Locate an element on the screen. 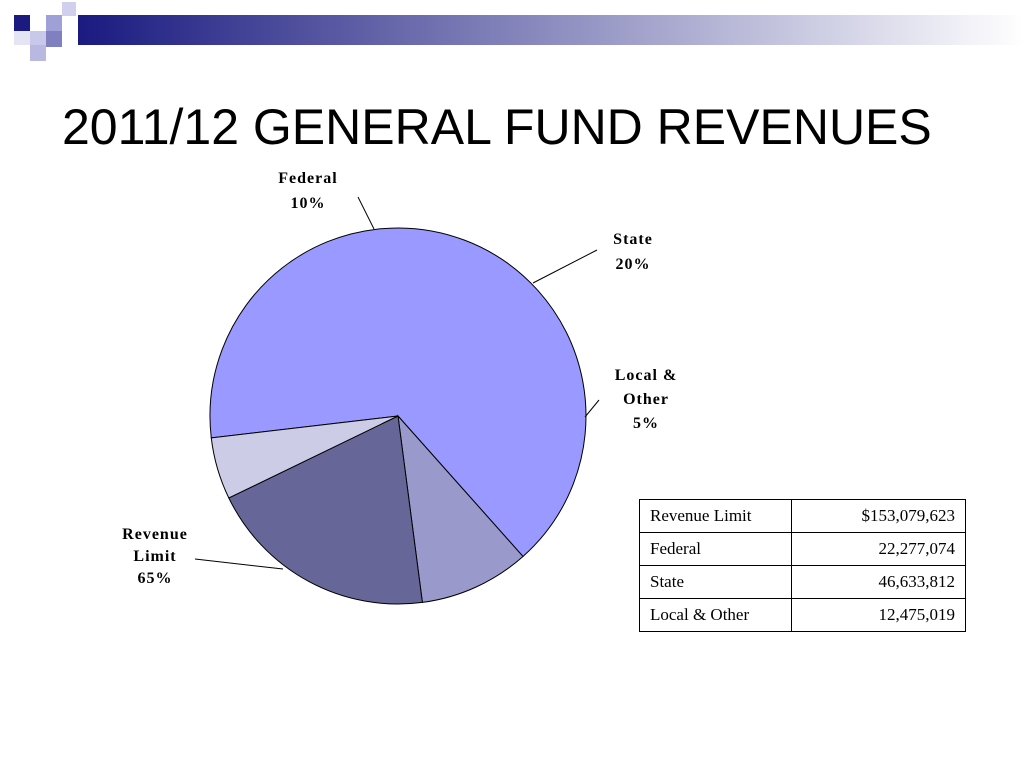 The width and height of the screenshot is (1024, 768). table-cell-label: Revenue Limit is located at coordinates (715, 516).